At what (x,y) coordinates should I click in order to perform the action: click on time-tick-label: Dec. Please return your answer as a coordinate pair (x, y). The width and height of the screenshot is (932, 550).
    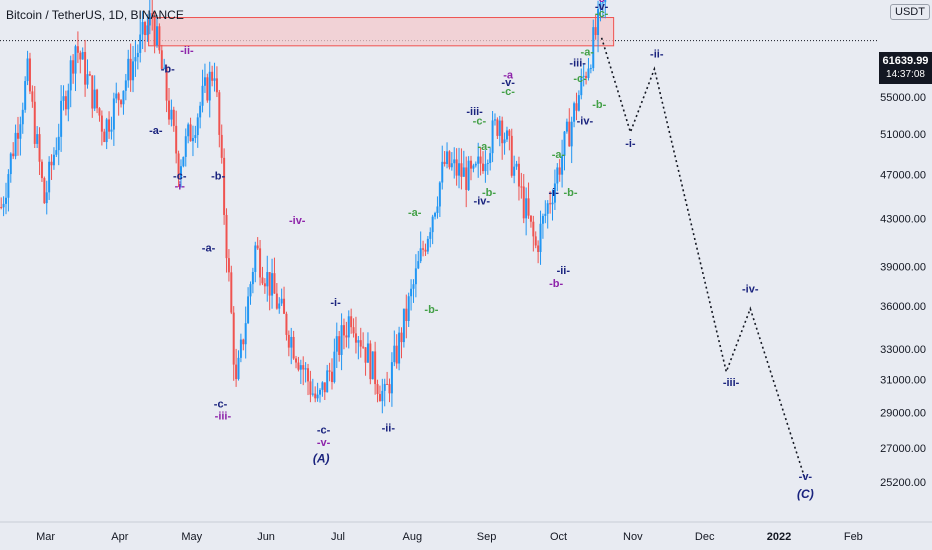
    Looking at the image, I should click on (705, 537).